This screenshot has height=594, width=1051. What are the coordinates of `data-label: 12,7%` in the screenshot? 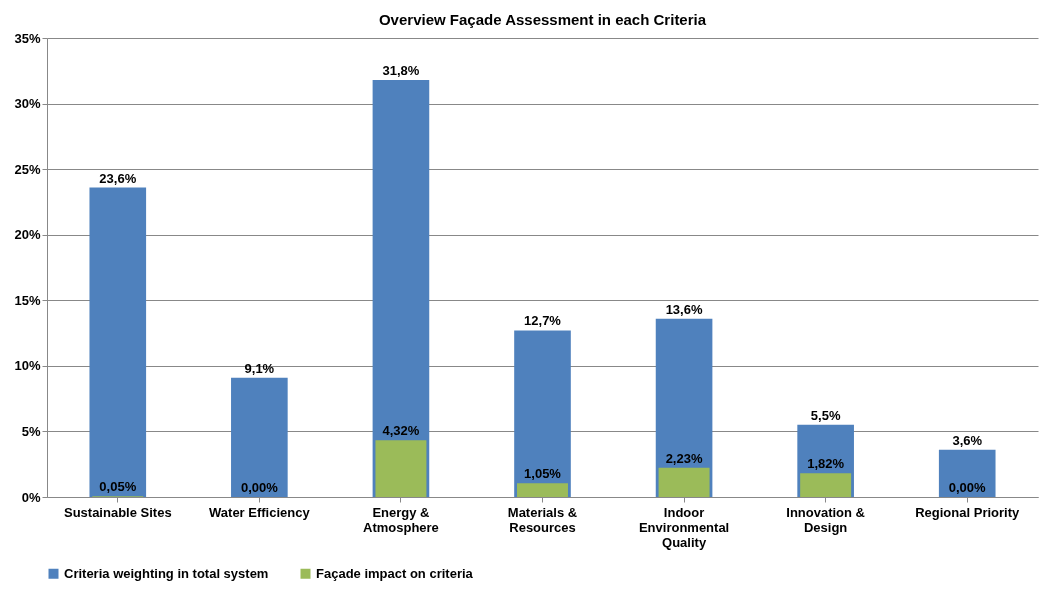 It's located at (543, 321).